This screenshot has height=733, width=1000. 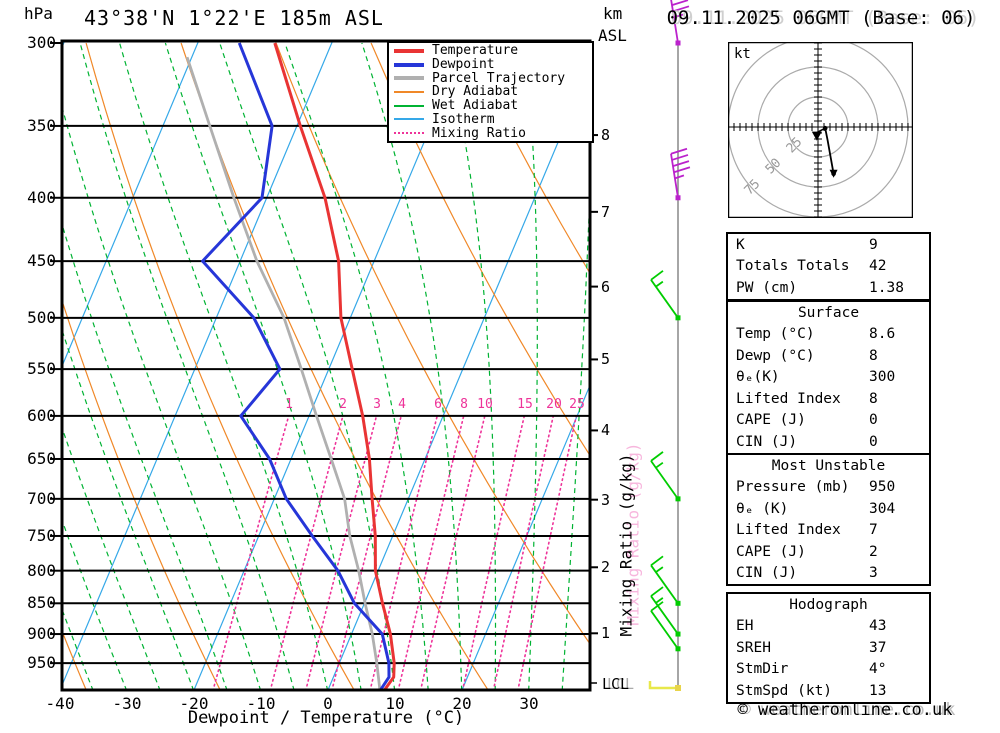 I want to click on mixing-ratio-value-label: 6, so click(x=438, y=404).